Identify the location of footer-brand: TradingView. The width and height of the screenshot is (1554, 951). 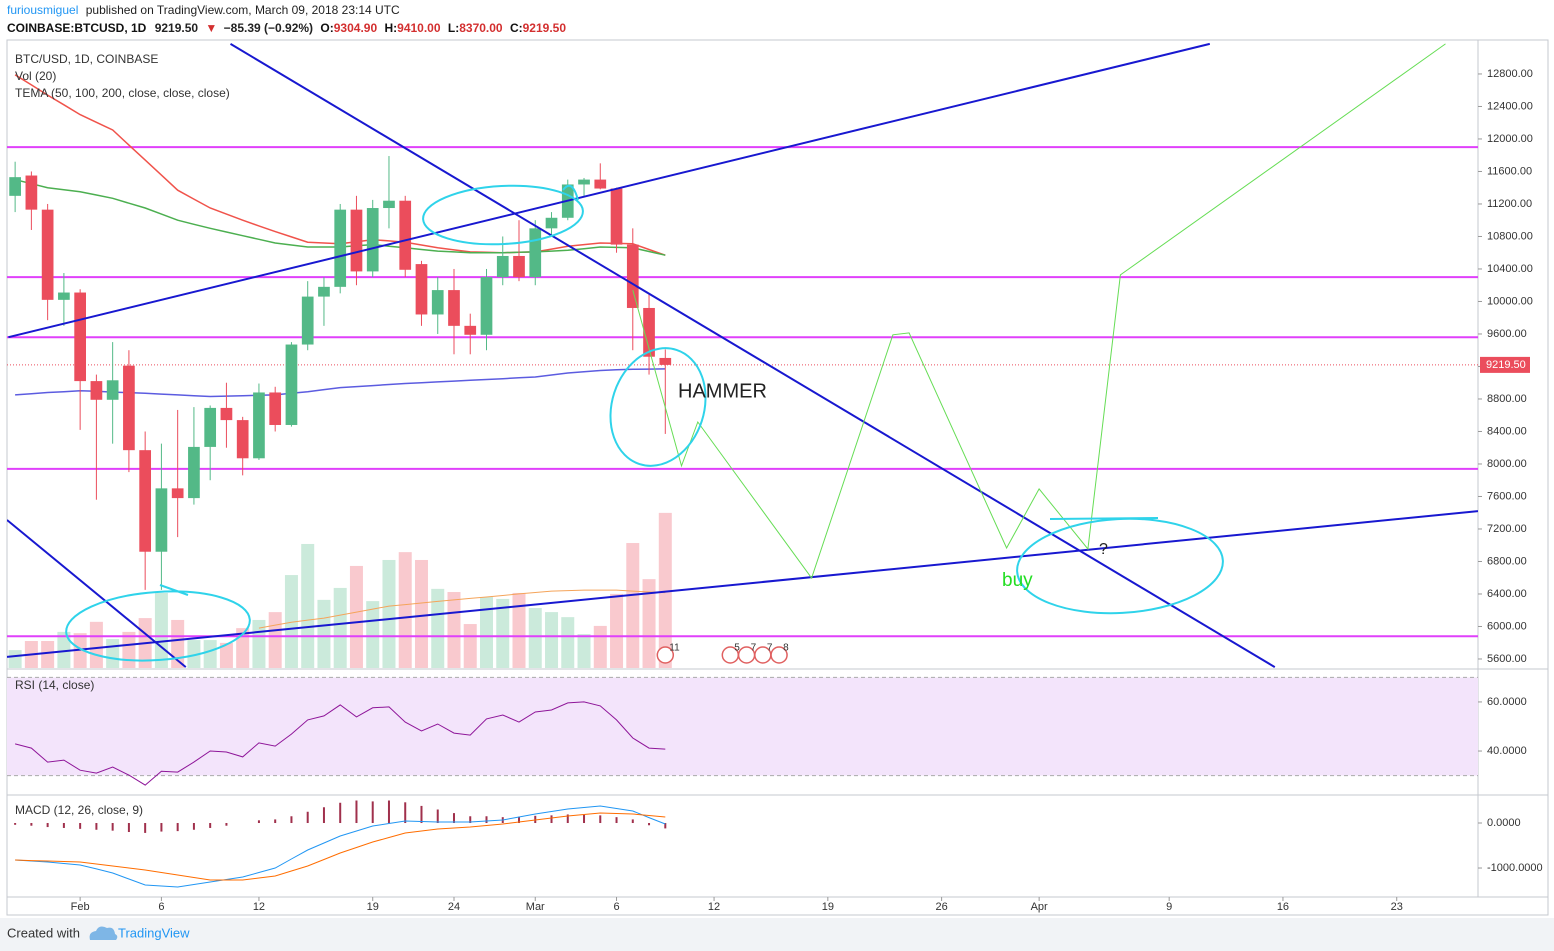
(154, 932).